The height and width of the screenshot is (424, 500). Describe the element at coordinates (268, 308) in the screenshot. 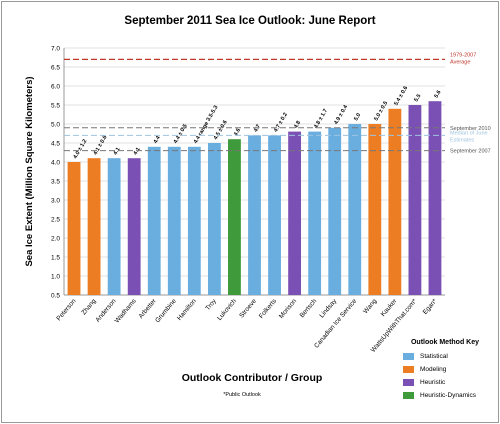

I see `x-tick-label: Folkerts` at that location.